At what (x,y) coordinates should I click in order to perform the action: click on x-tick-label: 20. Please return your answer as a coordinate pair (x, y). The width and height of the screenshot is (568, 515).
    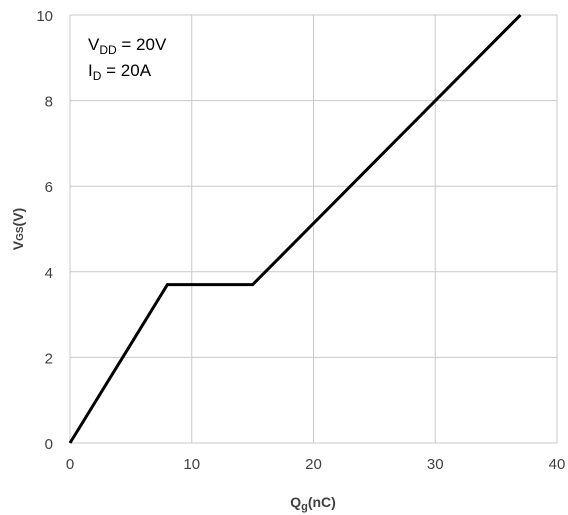
    Looking at the image, I should click on (313, 464).